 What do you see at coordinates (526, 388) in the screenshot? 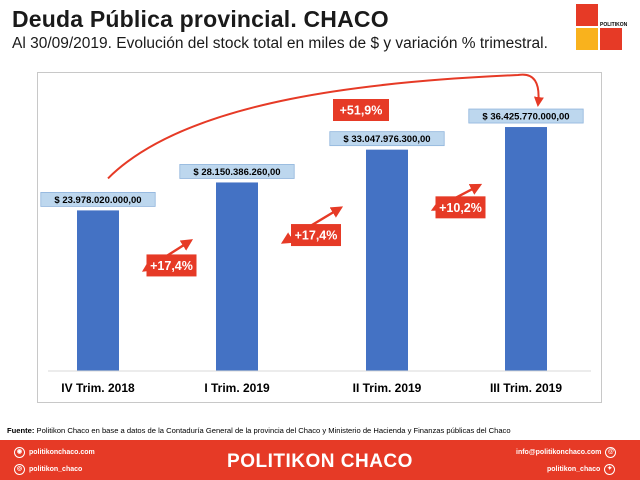
I see `category-label-4: III Trim. 2019` at bounding box center [526, 388].